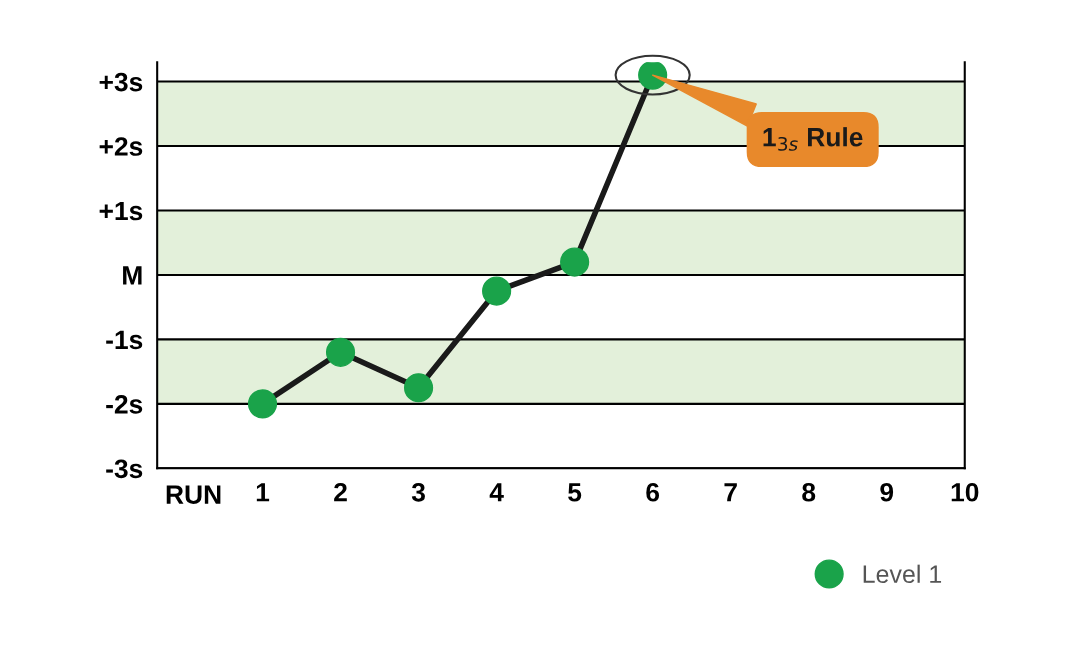 The height and width of the screenshot is (655, 1084). What do you see at coordinates (124, 340) in the screenshot?
I see `y-tick-label: -1s` at bounding box center [124, 340].